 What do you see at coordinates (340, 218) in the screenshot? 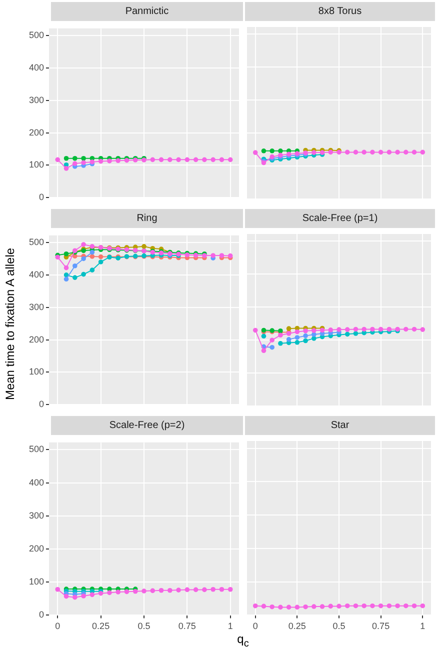
I see `chart-title: Scale-Free (p=1)` at bounding box center [340, 218].